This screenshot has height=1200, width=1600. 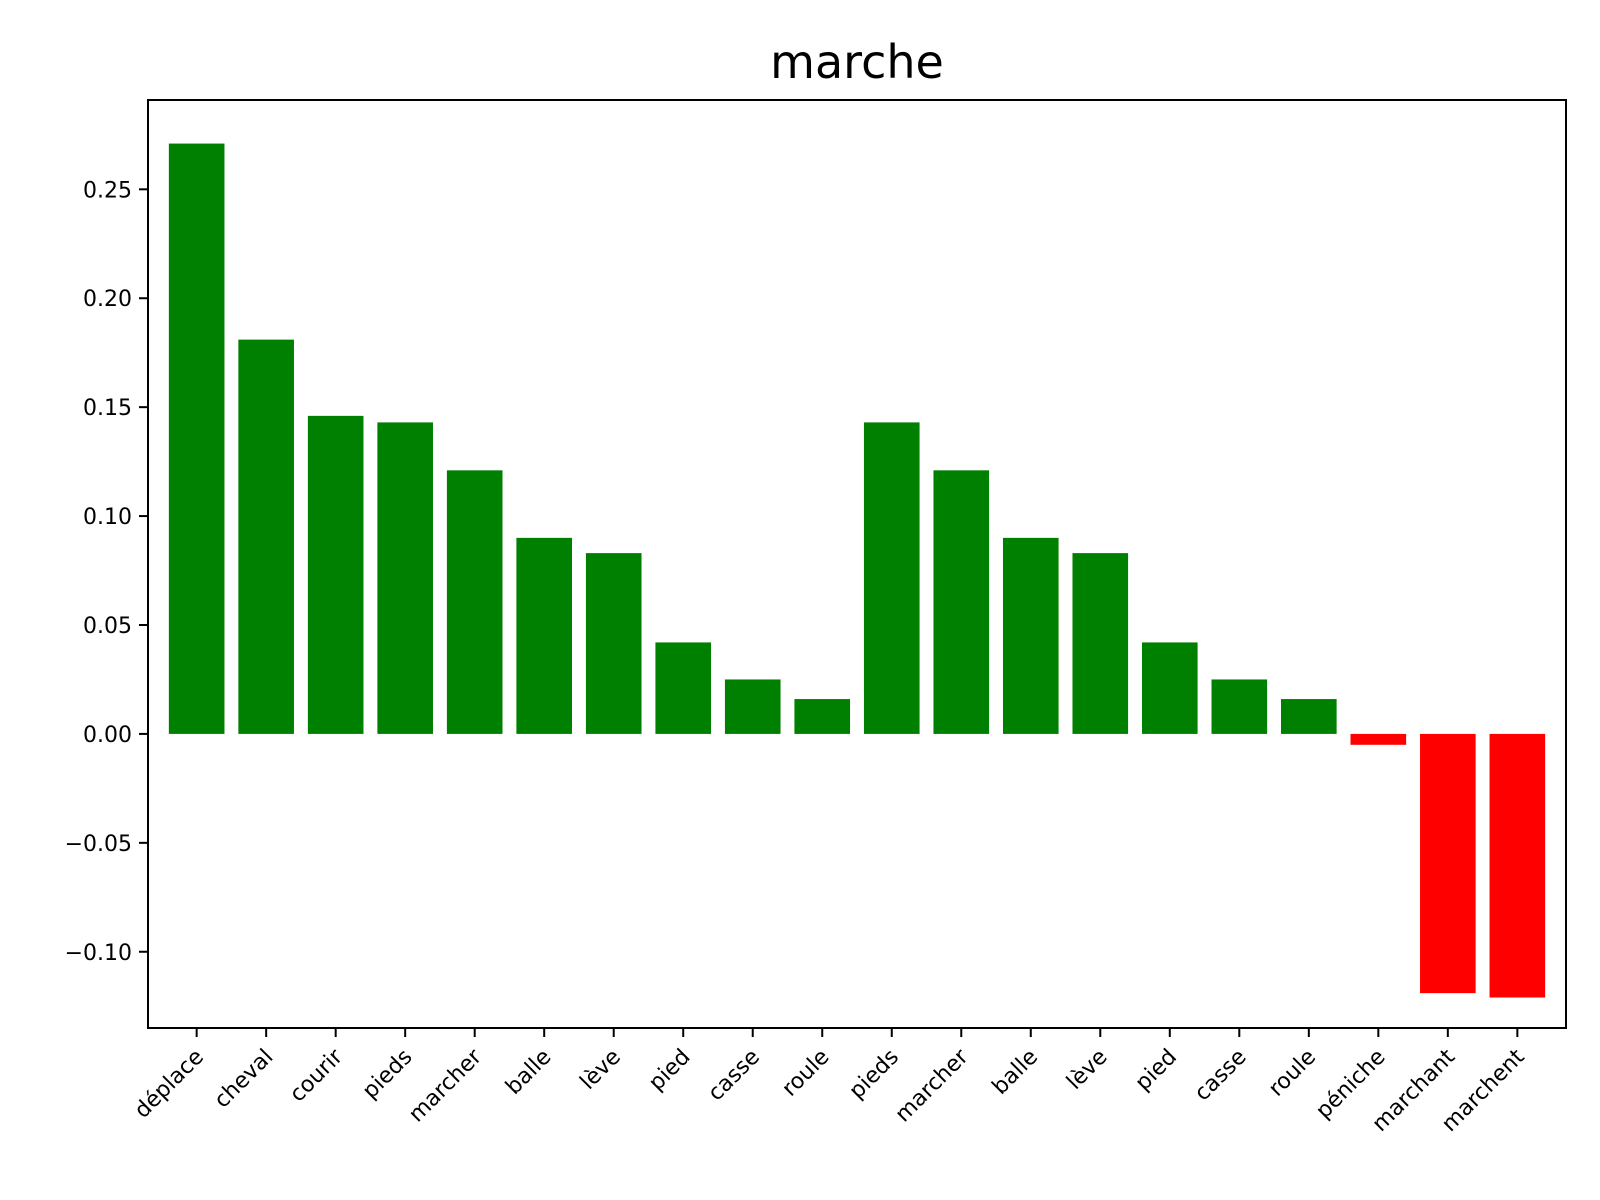 What do you see at coordinates (107, 517) in the screenshot?
I see `y-tick-label: 0.10` at bounding box center [107, 517].